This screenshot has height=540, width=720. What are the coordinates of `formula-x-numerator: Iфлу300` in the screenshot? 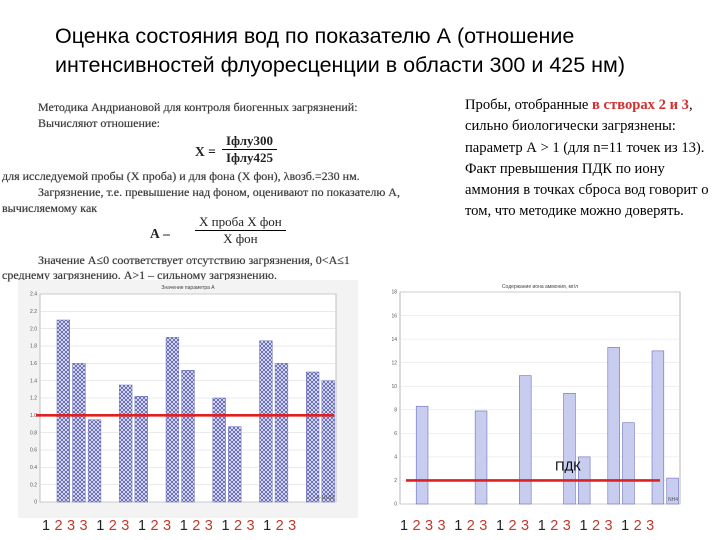 It's located at (250, 141).